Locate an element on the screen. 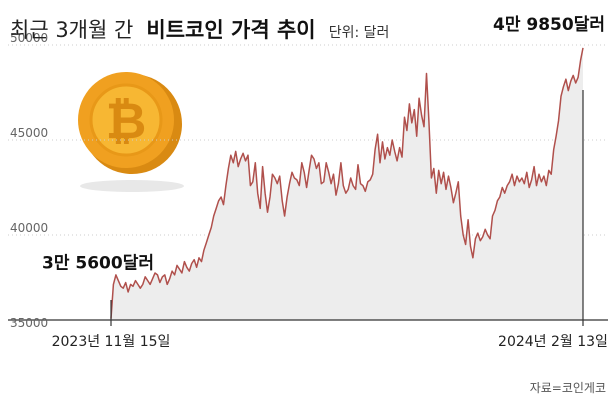 The height and width of the screenshot is (418, 616). coin-inner-ring is located at coordinates (126, 120).